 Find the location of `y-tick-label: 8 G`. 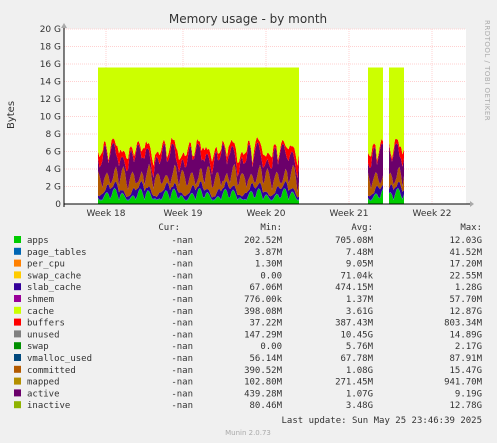

y-tick-label: 8 G is located at coordinates (53, 135).